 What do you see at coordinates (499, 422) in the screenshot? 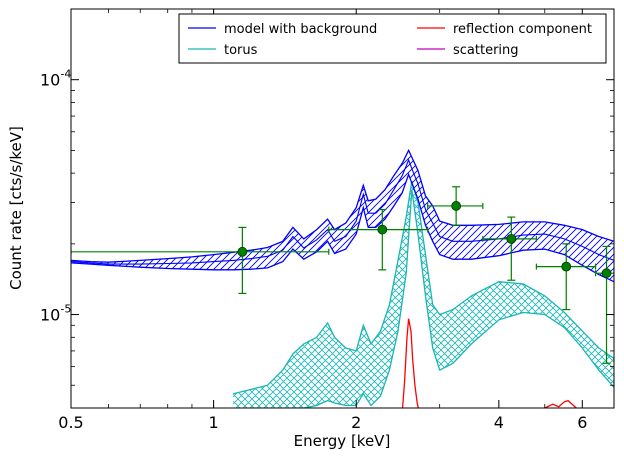
I see `x-tick-label: 4` at bounding box center [499, 422].